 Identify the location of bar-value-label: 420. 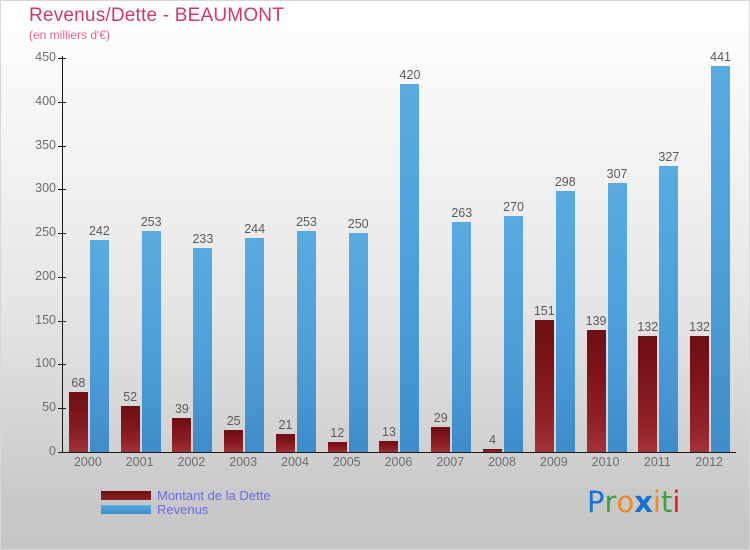
(410, 75).